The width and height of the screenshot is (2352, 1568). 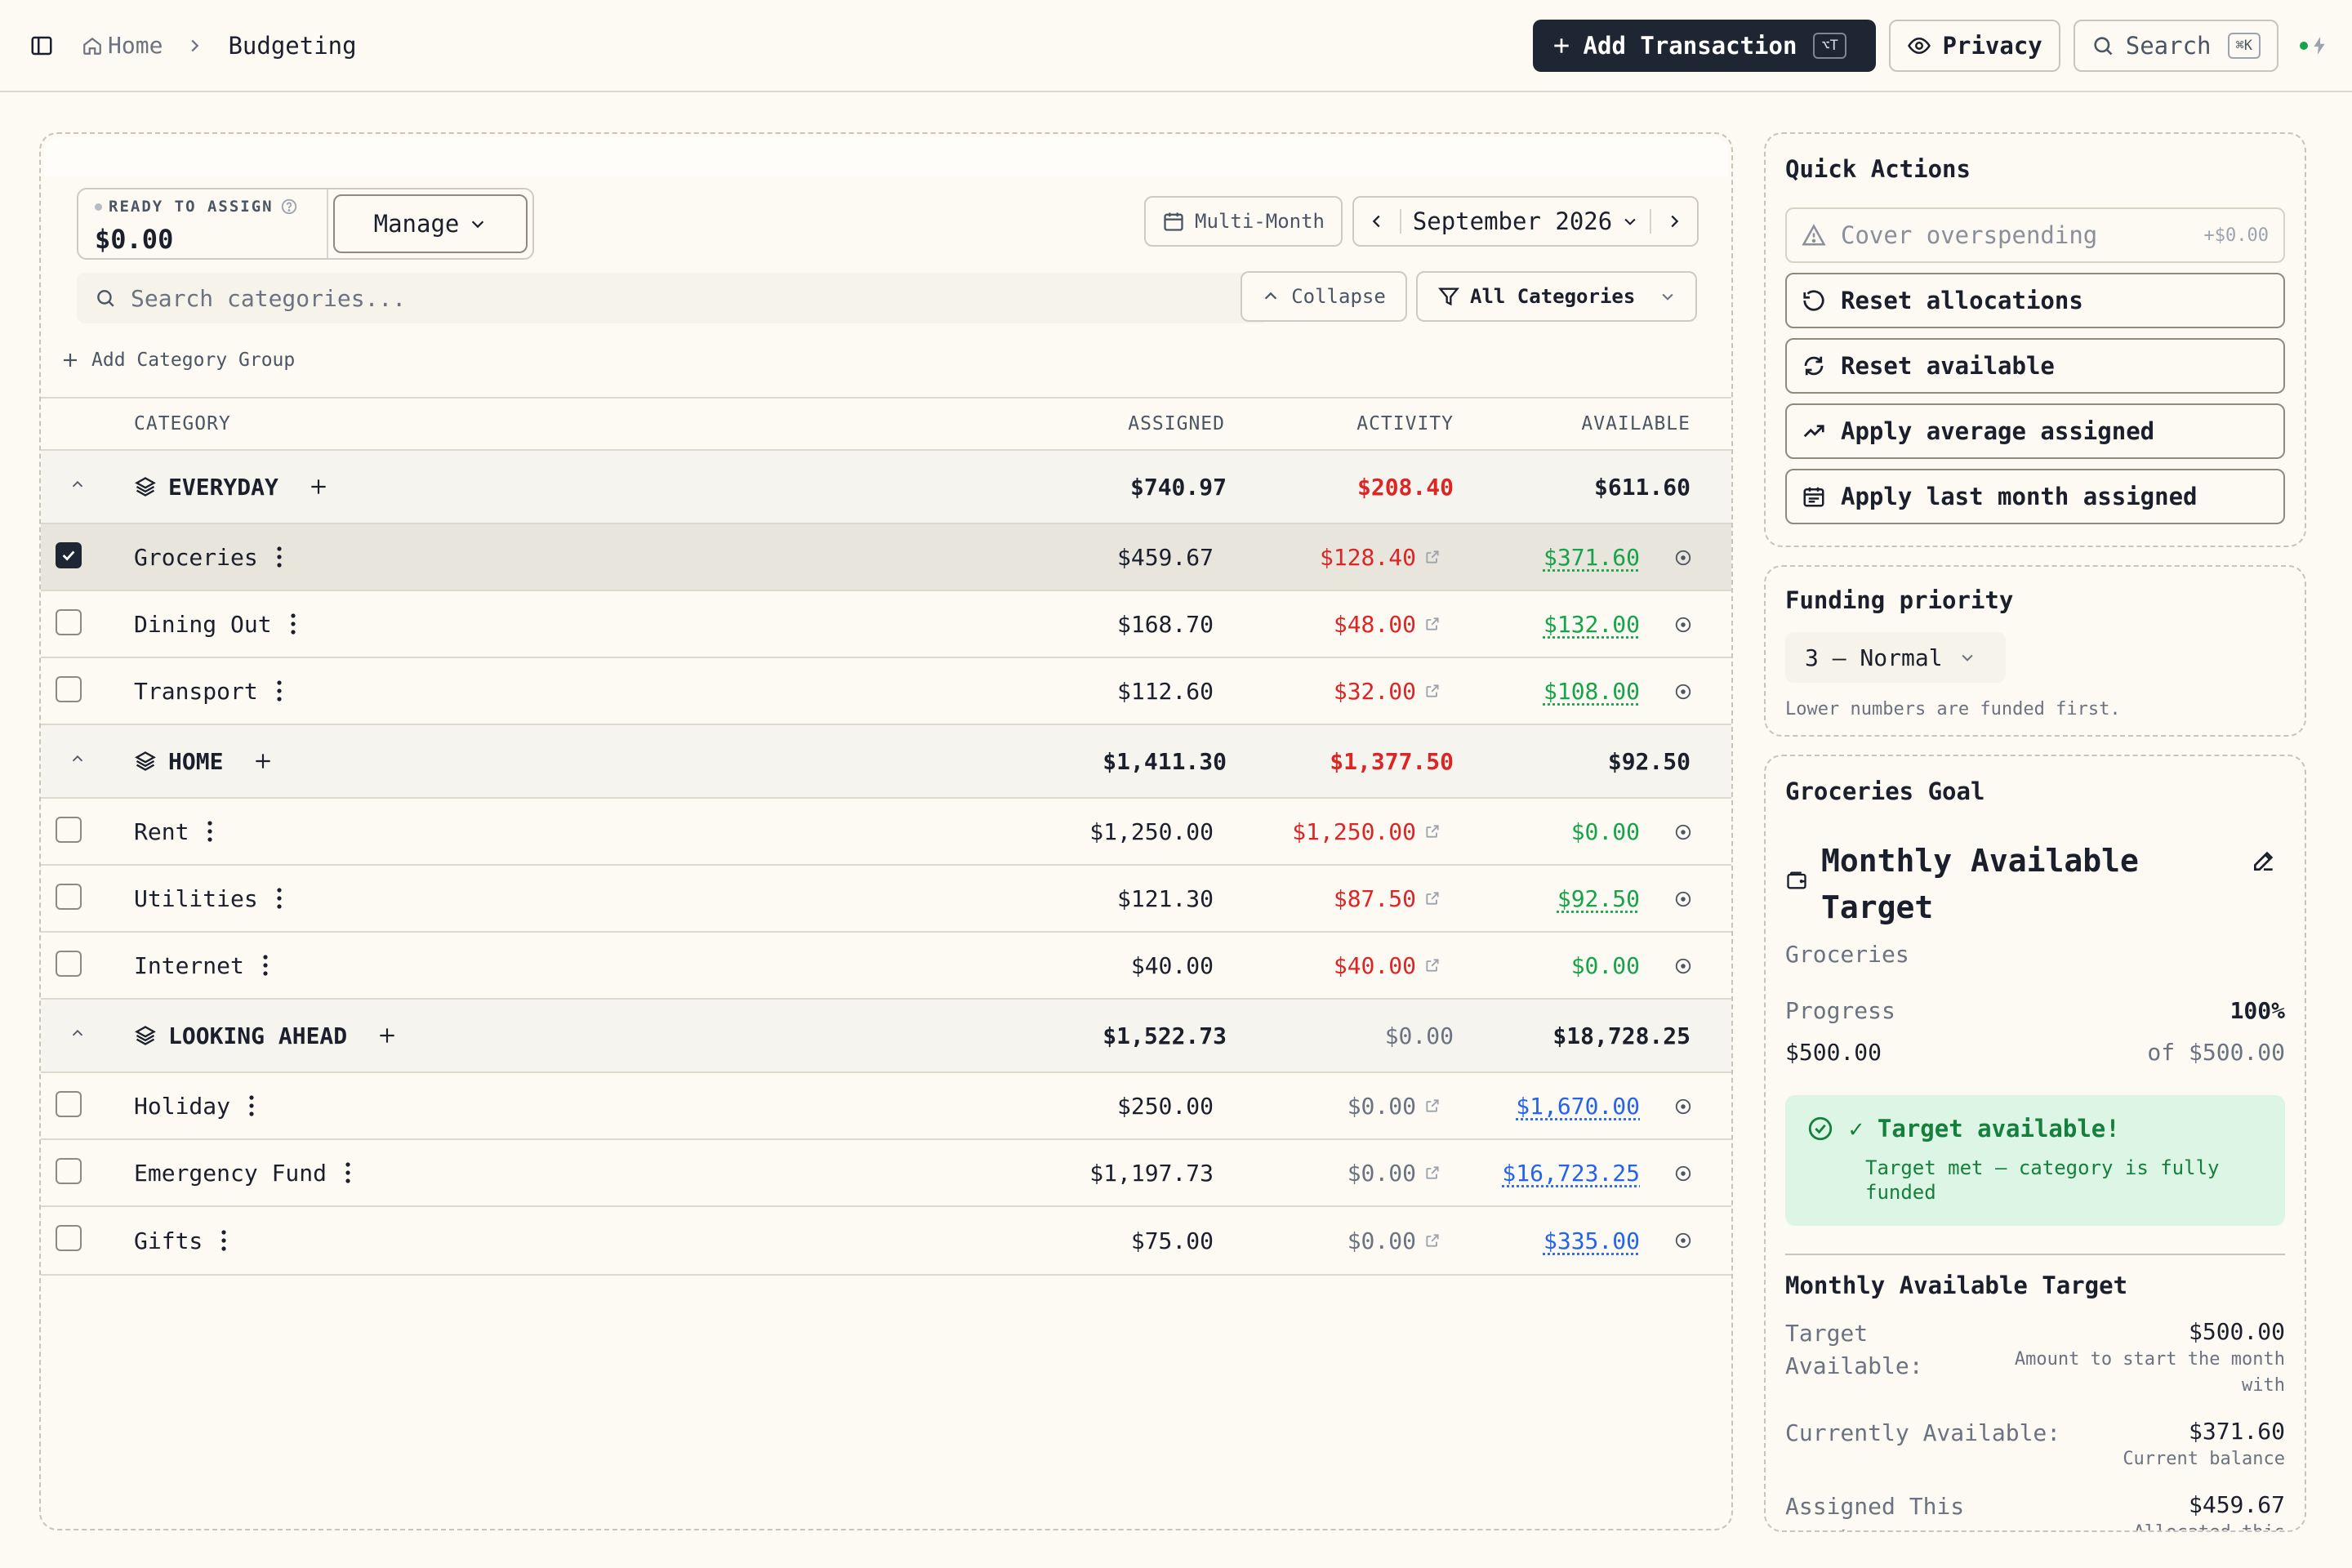 I want to click on category-row-gifts: Gifts $75.00 $0.00 $335.00, so click(x=886, y=1240).